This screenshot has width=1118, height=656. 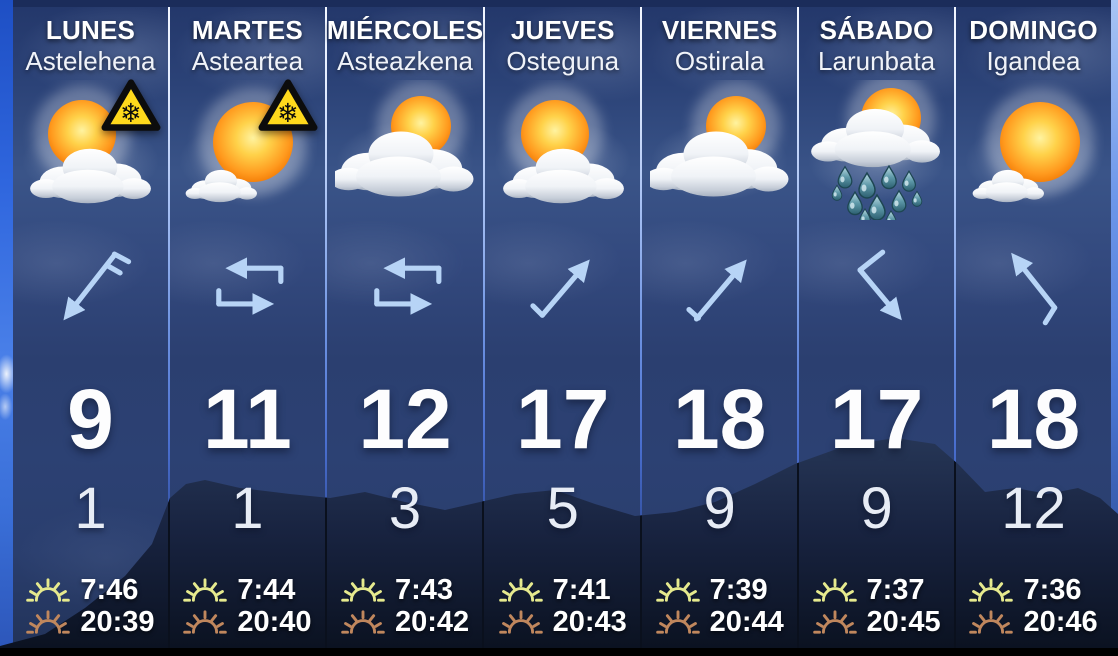 I want to click on day-name-spanish: SÁBADO, so click(x=876, y=30).